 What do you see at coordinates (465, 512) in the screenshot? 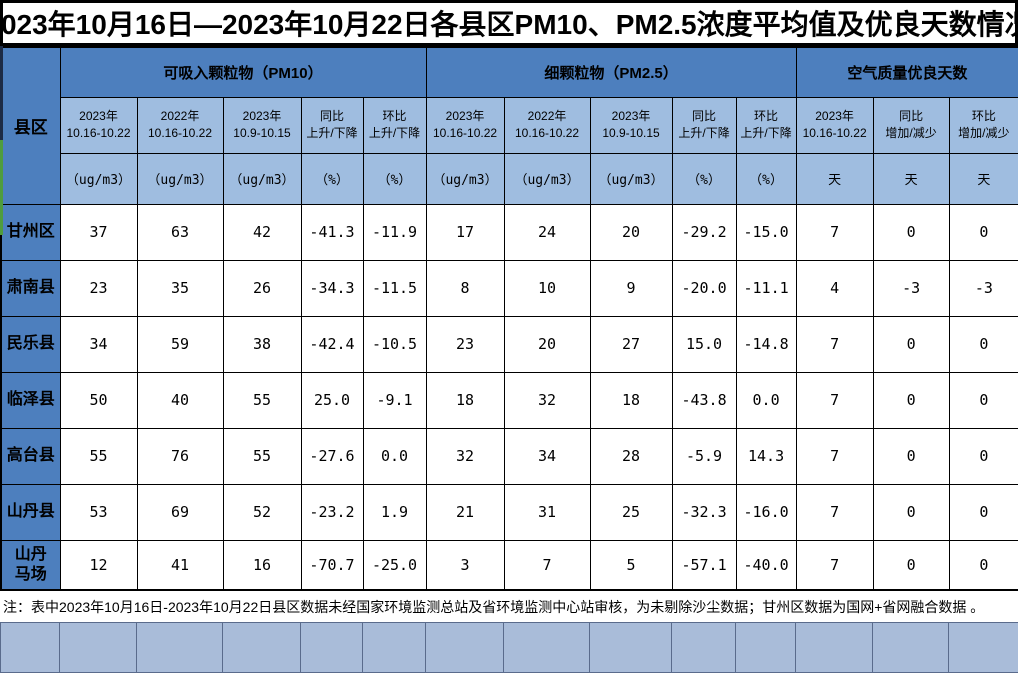
I see `data-cell: 21` at bounding box center [465, 512].